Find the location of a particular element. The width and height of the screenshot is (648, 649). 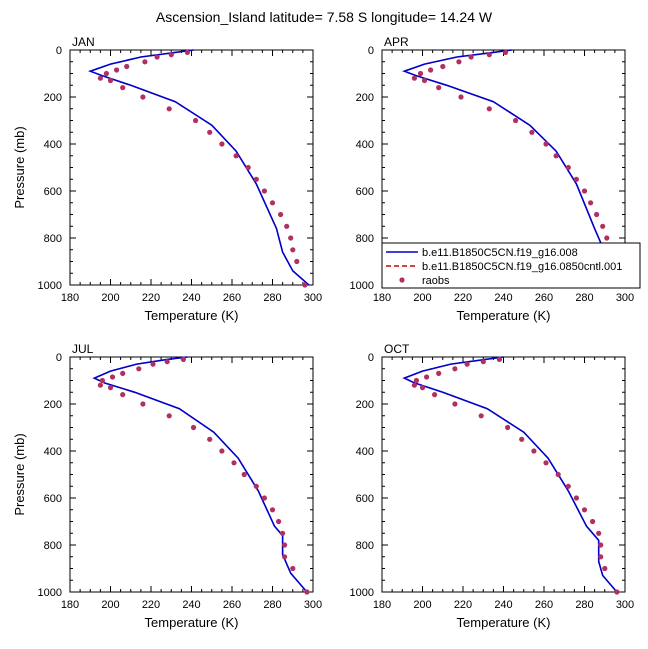

x-tick-label: 180 is located at coordinates (382, 298).